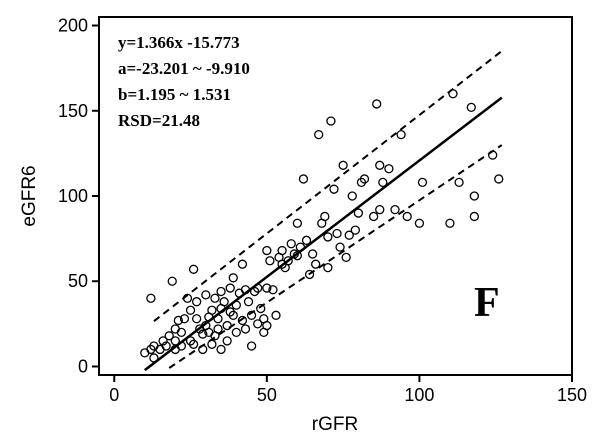  Describe the element at coordinates (267, 395) in the screenshot. I see `x-tick-label: 50` at that location.